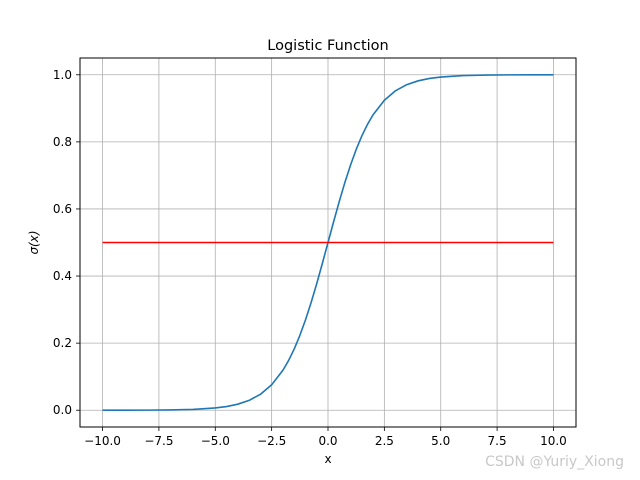  What do you see at coordinates (62, 209) in the screenshot?
I see `y-tick-label: 0.6` at bounding box center [62, 209].